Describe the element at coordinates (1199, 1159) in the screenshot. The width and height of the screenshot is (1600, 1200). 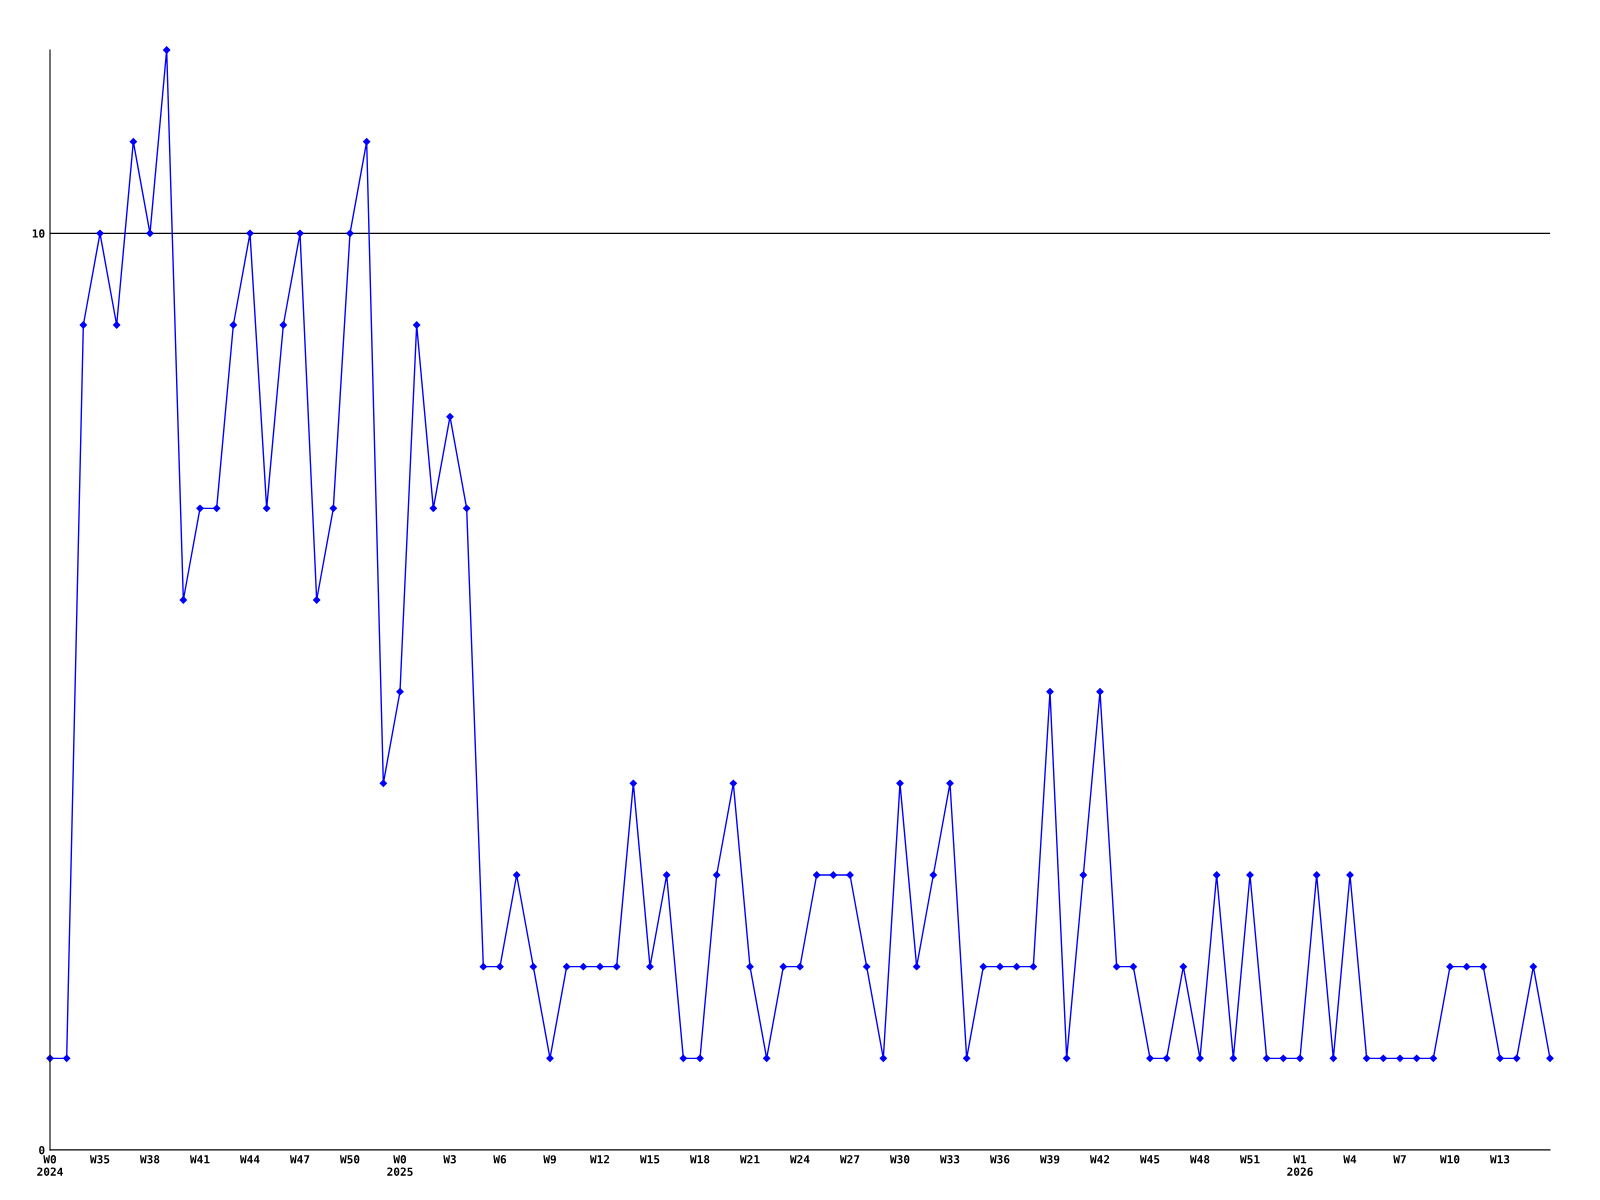
I see `x-tick-label: W48` at that location.